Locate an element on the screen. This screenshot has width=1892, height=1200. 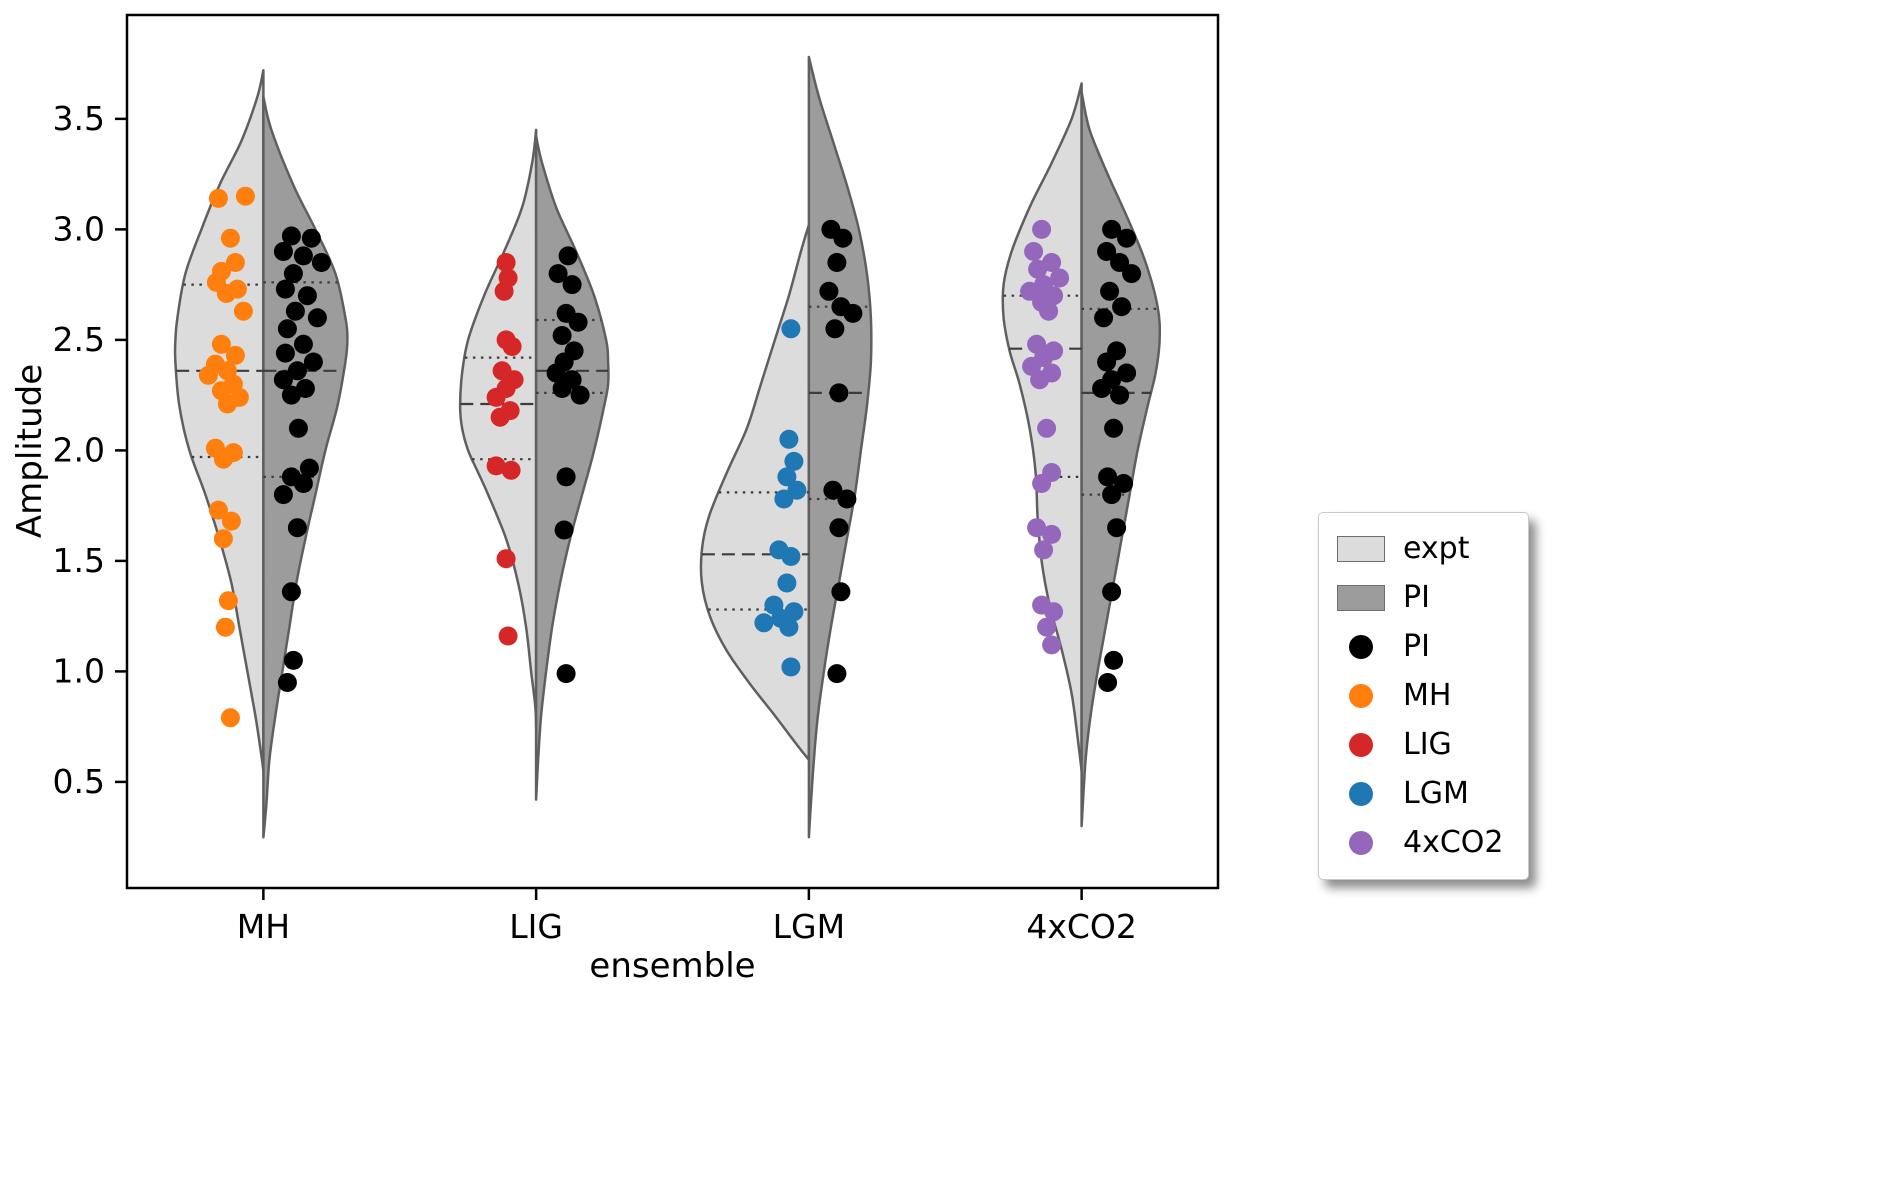
legend: expt PI PI MH LIG LGM 4xCO2 is located at coordinates (1423, 696).